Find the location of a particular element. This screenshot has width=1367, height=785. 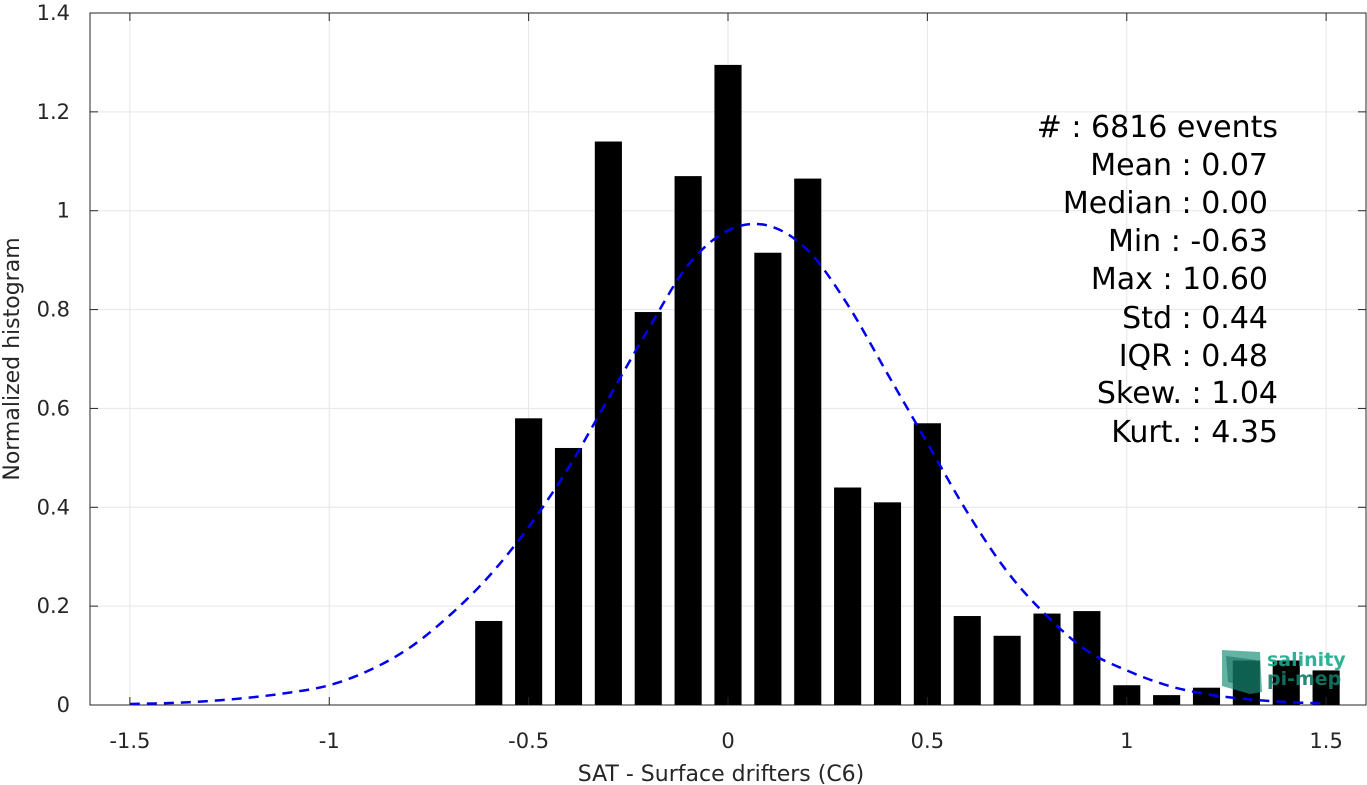

y-tick-label: 1.4 is located at coordinates (53, 13).